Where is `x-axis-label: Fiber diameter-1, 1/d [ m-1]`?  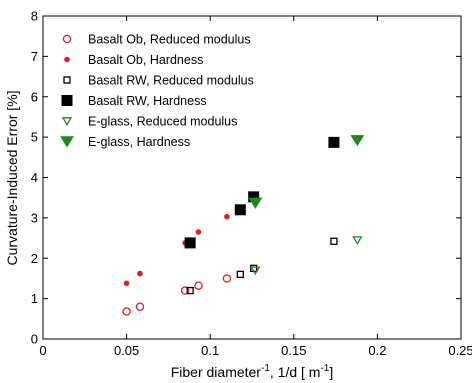 x-axis-label: Fiber diameter-1, 1/d [ m-1] is located at coordinates (252, 371).